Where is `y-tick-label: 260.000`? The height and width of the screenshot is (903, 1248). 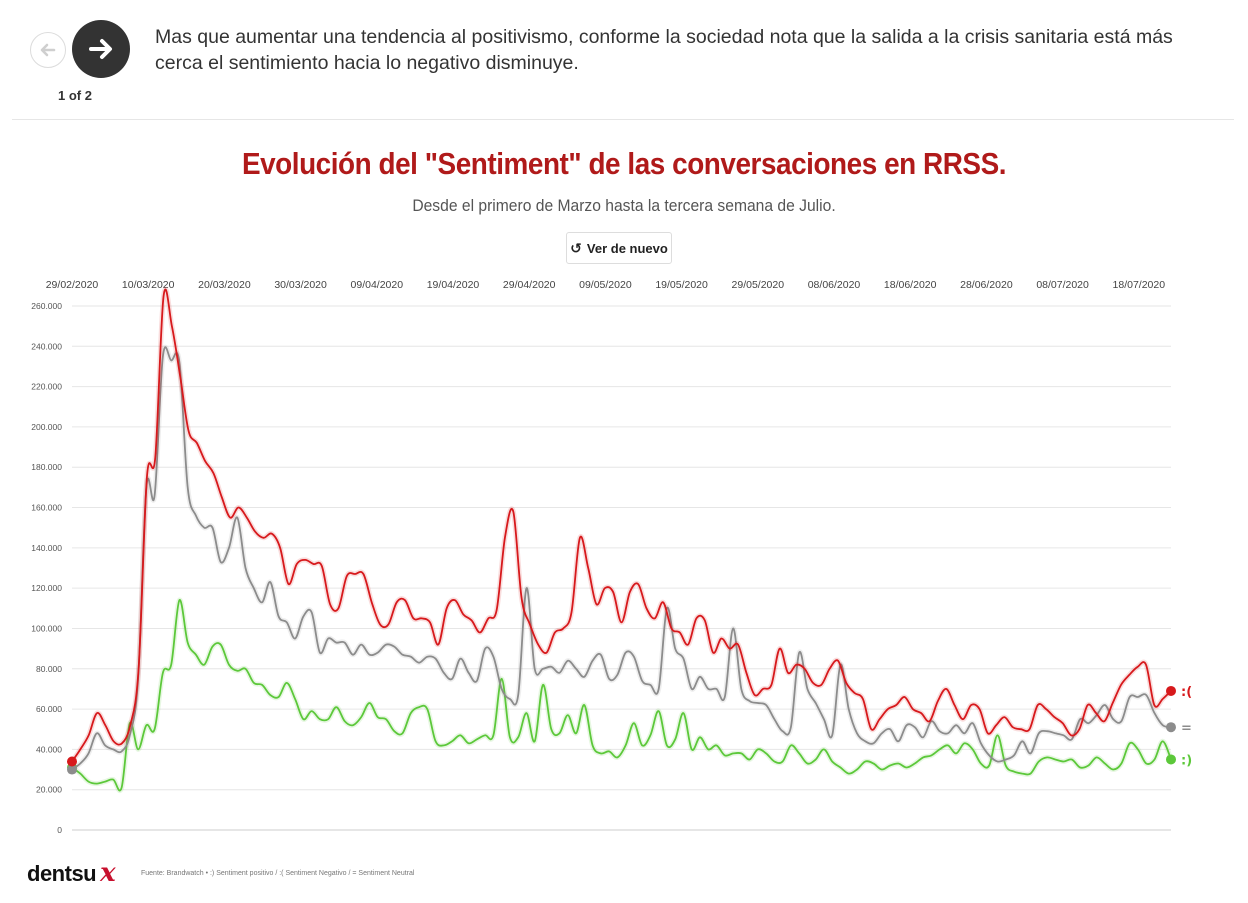 y-tick-label: 260.000 is located at coordinates (46, 306).